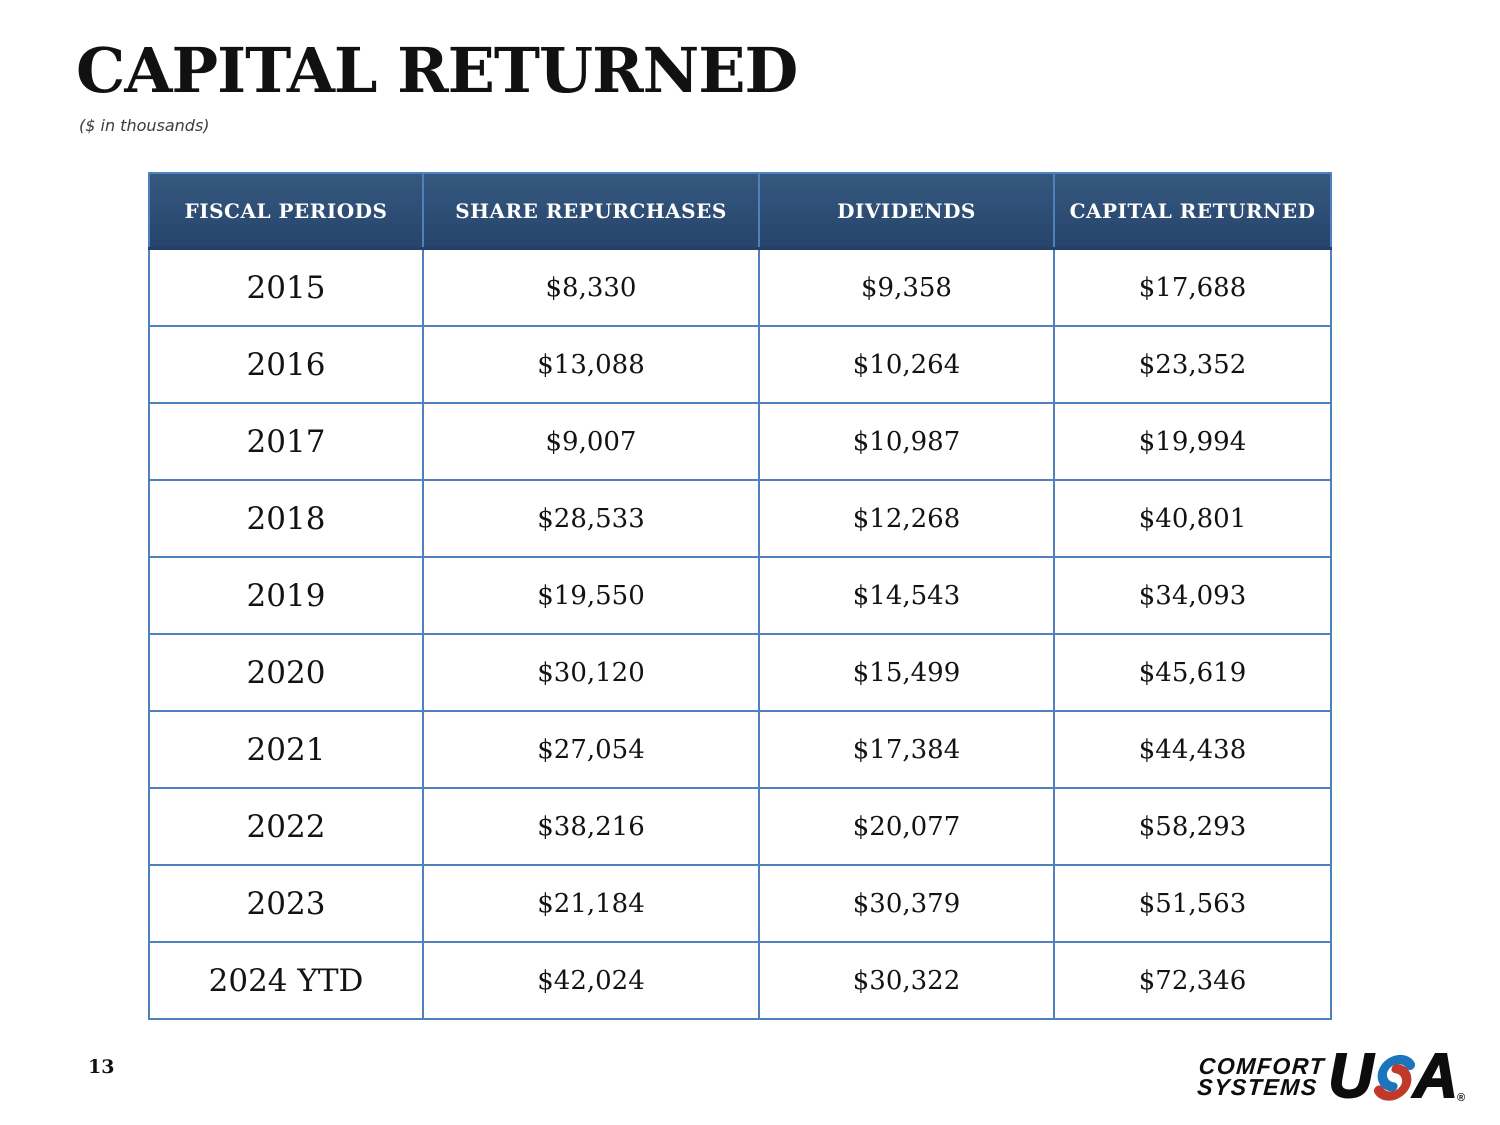 Image resolution: width=1500 pixels, height=1125 pixels. What do you see at coordinates (1192, 903) in the screenshot?
I see `cell-capital-returned: $51,563` at bounding box center [1192, 903].